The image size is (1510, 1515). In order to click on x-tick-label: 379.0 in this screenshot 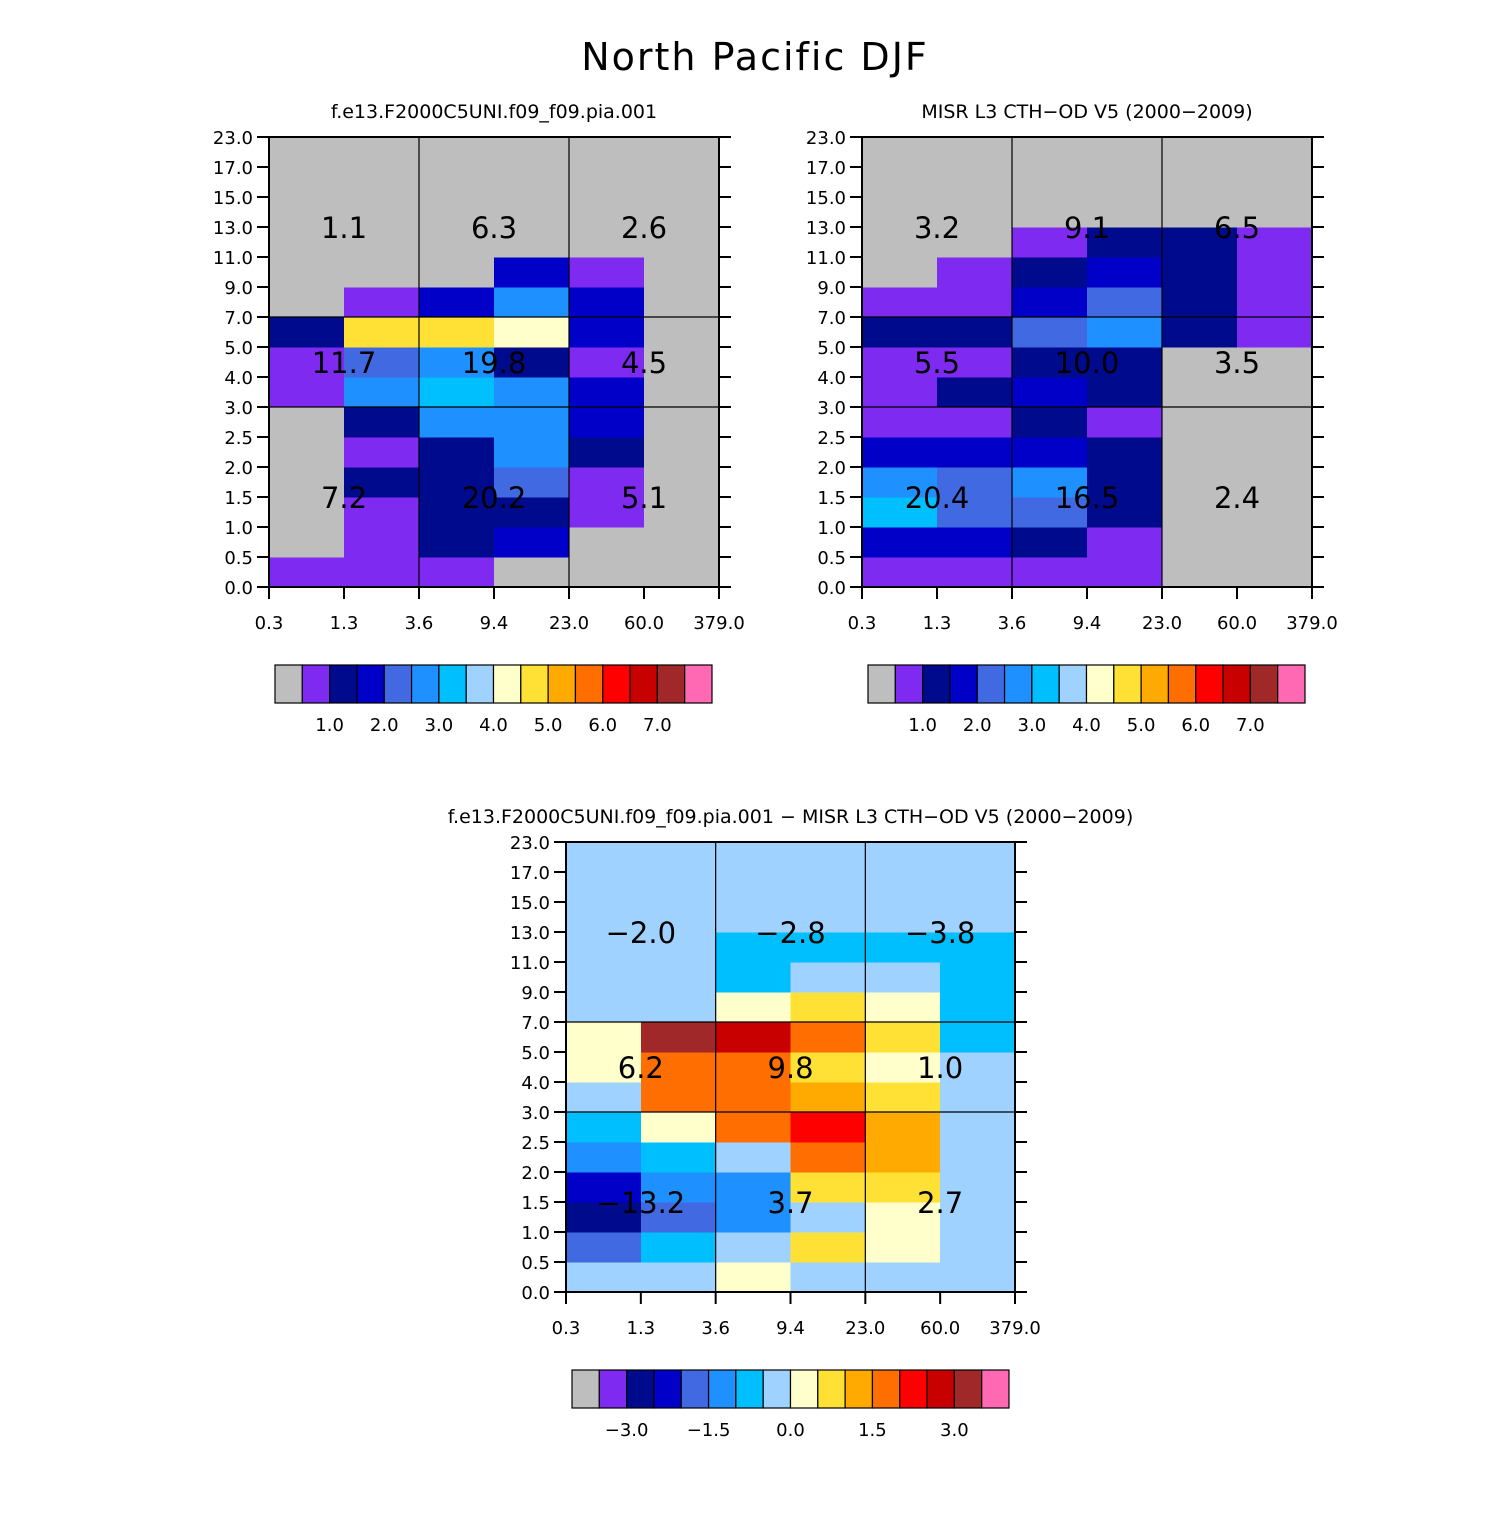, I will do `click(719, 623)`.